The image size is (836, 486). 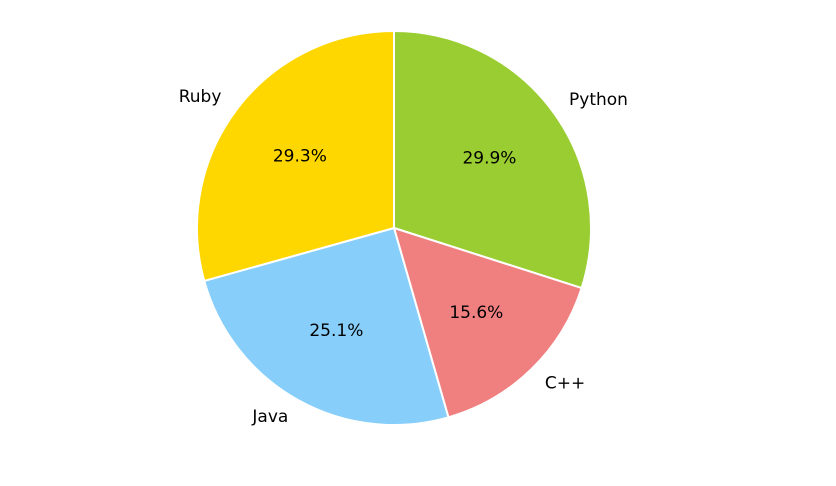 I want to click on slice-label: Ruby, so click(x=200, y=97).